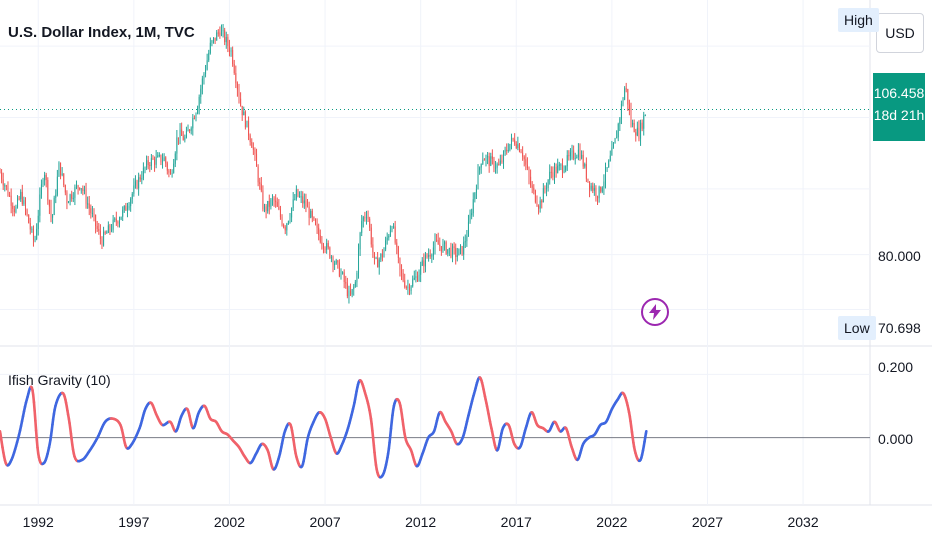 The image size is (932, 555). I want to click on x-tick-2012: 2012, so click(420, 522).